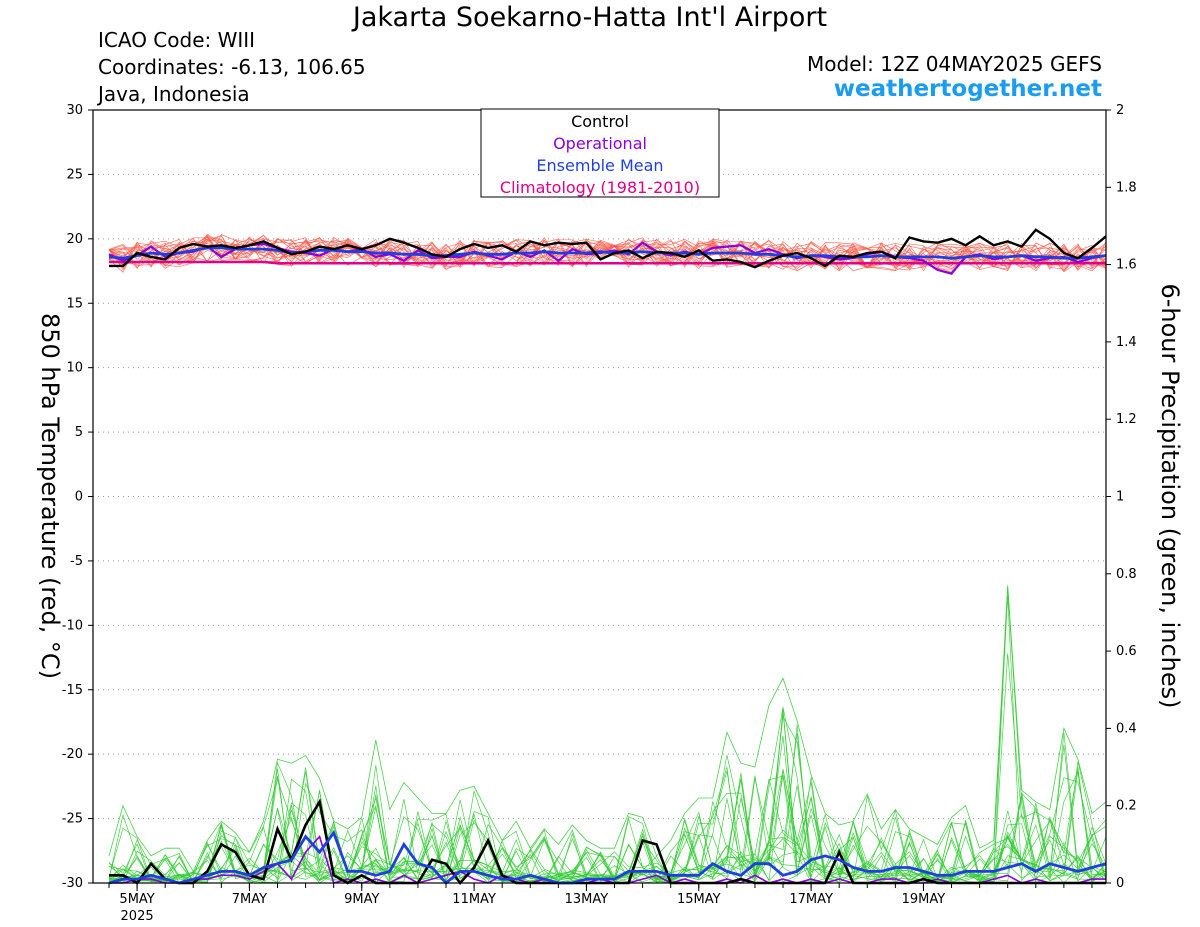 The width and height of the screenshot is (1200, 927). I want to click on left-tick-label: -15, so click(72, 690).